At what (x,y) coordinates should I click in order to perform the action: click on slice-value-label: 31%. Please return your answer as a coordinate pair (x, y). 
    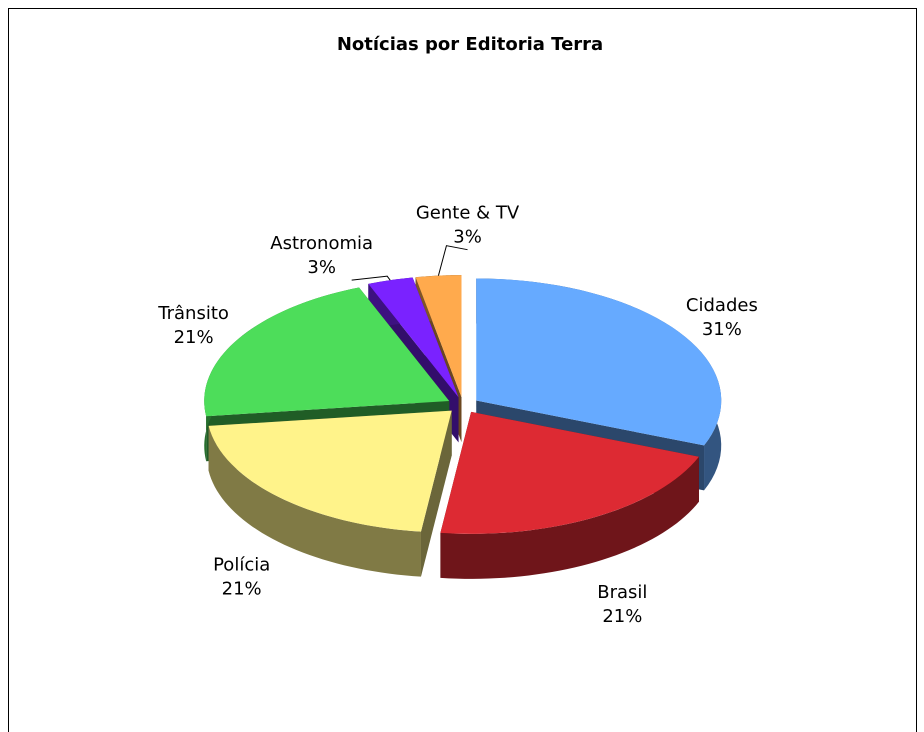
    Looking at the image, I should click on (722, 329).